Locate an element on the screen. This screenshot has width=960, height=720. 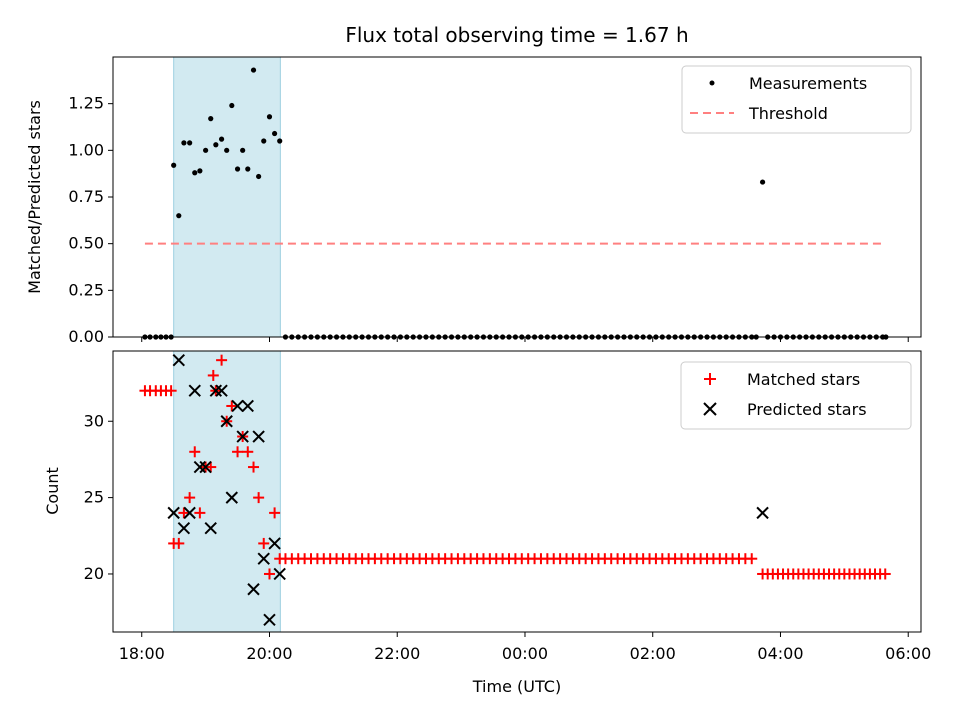
y-tick-label: 1.25 is located at coordinates (86, 103).